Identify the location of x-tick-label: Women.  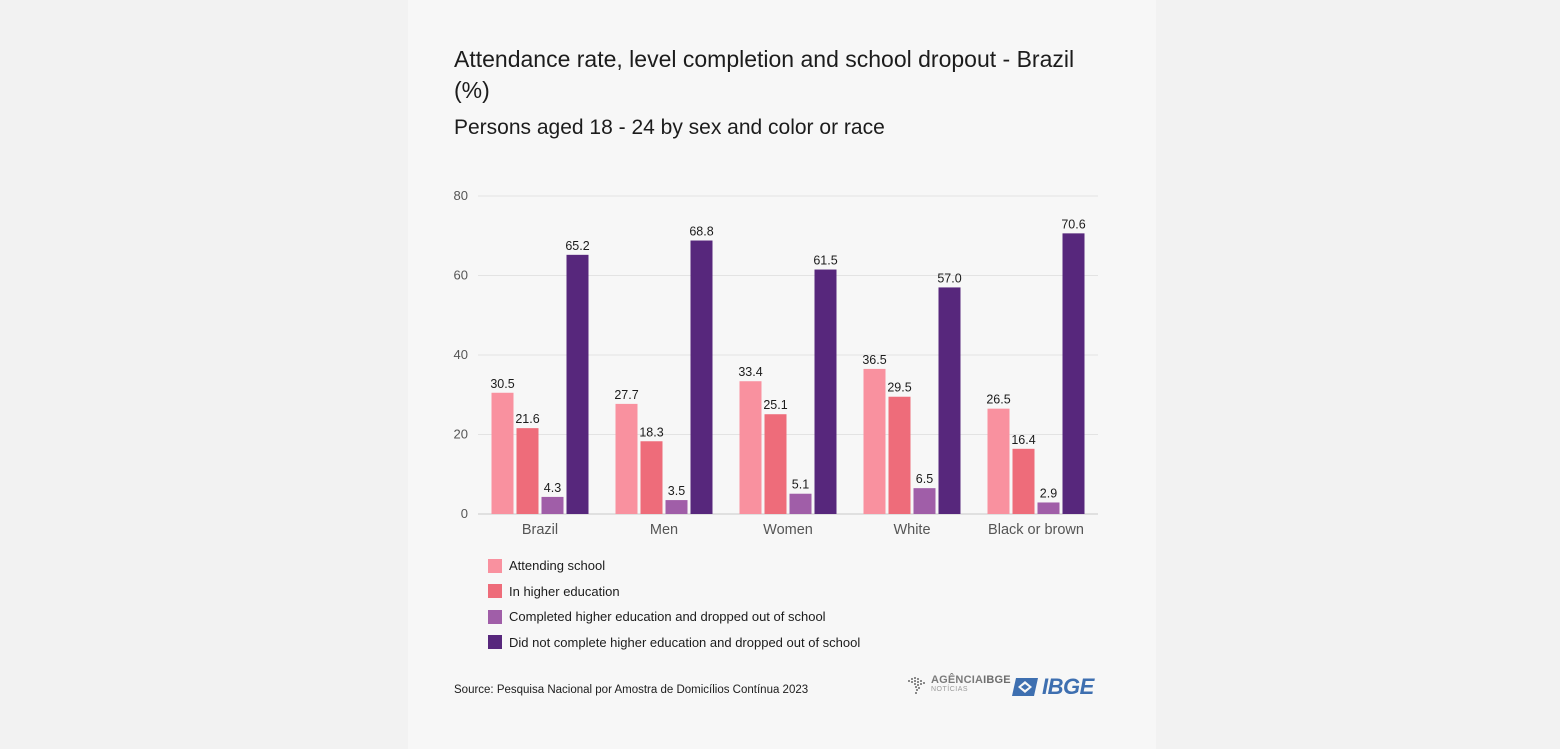
(788, 530).